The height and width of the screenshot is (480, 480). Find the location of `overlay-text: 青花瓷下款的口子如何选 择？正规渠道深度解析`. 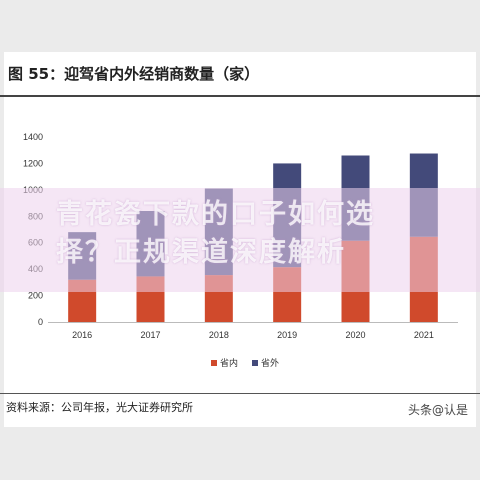

overlay-text: 青花瓷下款的口子如何选 择？正规渠道深度解析 is located at coordinates (246, 234).